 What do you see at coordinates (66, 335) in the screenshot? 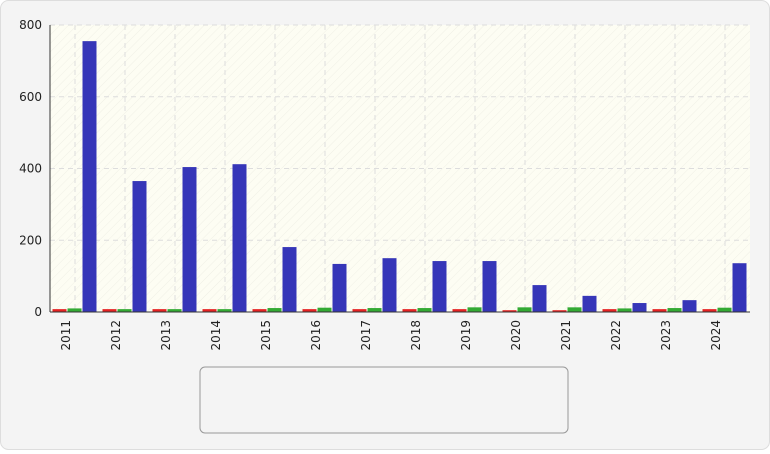
I see `x-tick-label: 2011` at bounding box center [66, 335].